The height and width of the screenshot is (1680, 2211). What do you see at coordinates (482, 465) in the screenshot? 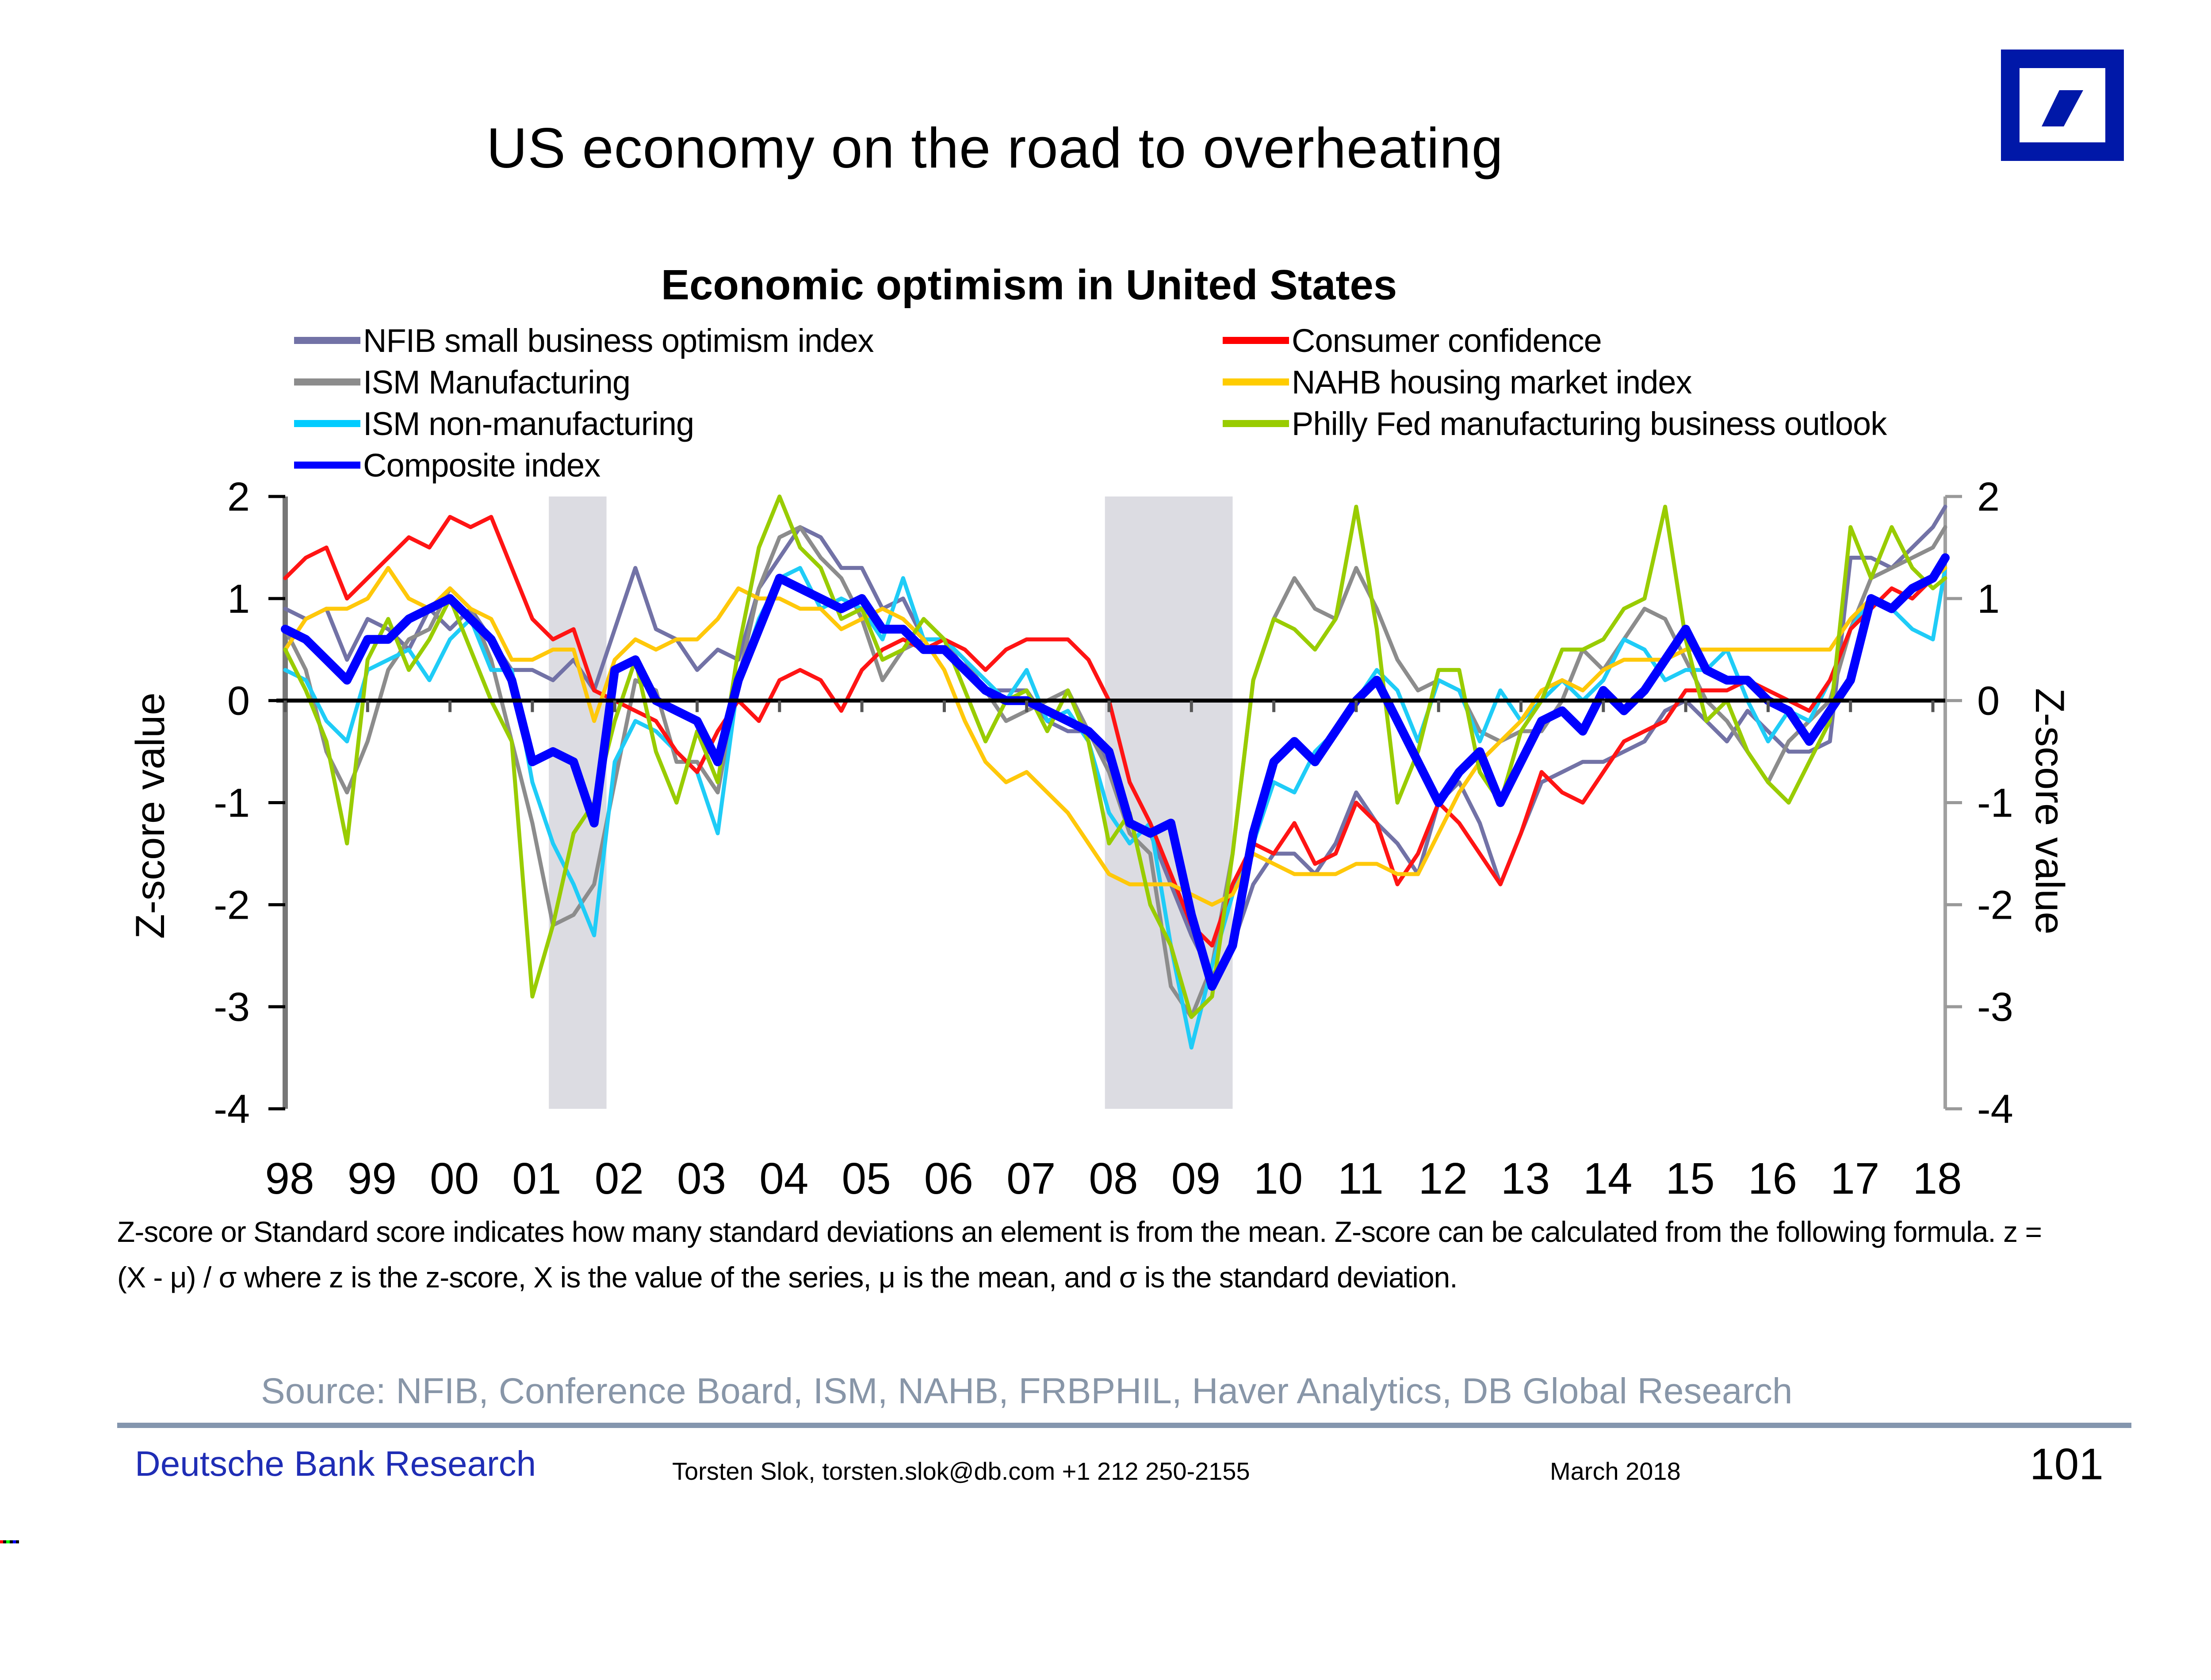
I see `legend-label: Composite index` at bounding box center [482, 465].